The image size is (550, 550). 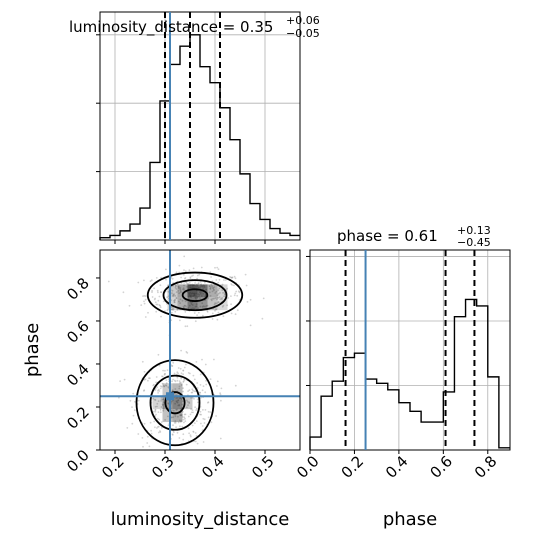 I want to click on joint-ytick-label-4: 0.8, so click(x=78, y=289).